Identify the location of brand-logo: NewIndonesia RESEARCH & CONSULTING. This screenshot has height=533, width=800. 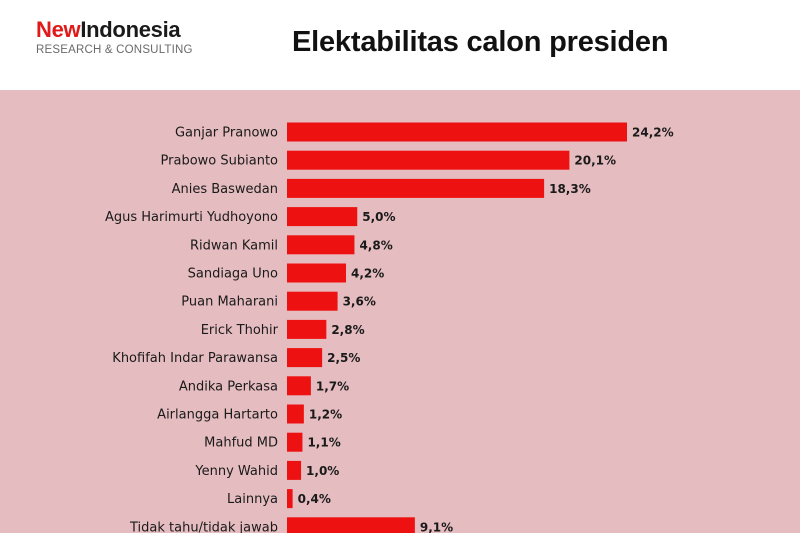
(114, 37).